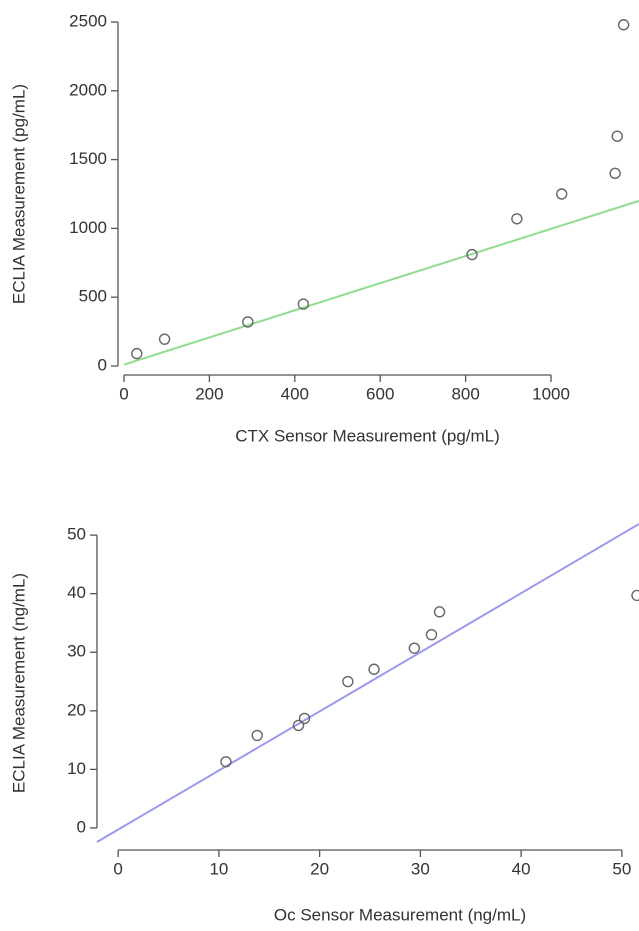 This screenshot has height=931, width=639. What do you see at coordinates (76, 651) in the screenshot?
I see `y-tick-label: 30` at bounding box center [76, 651].